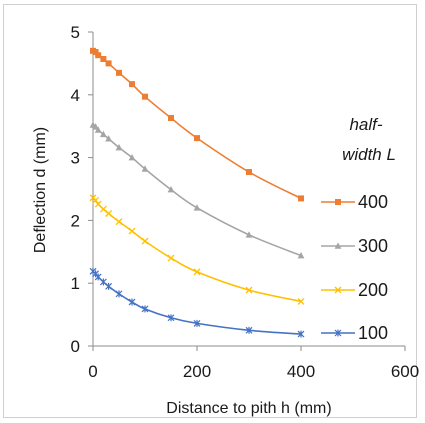 The image size is (425, 423). Describe the element at coordinates (365, 124) in the screenshot. I see `legend-title-line-1: half-` at that location.